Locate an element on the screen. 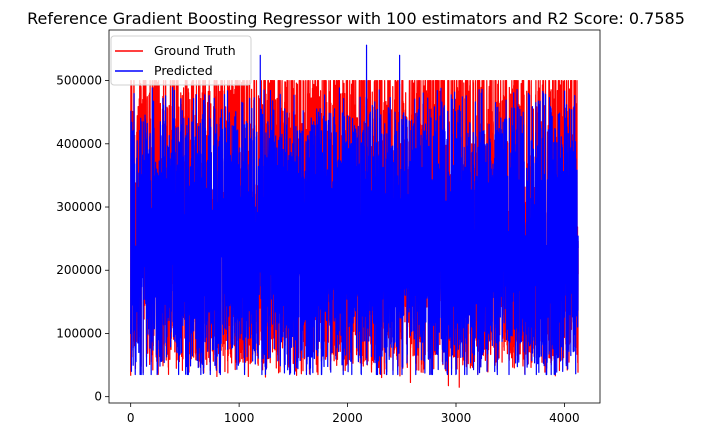  y-tick-label: 400000 is located at coordinates (79, 144).